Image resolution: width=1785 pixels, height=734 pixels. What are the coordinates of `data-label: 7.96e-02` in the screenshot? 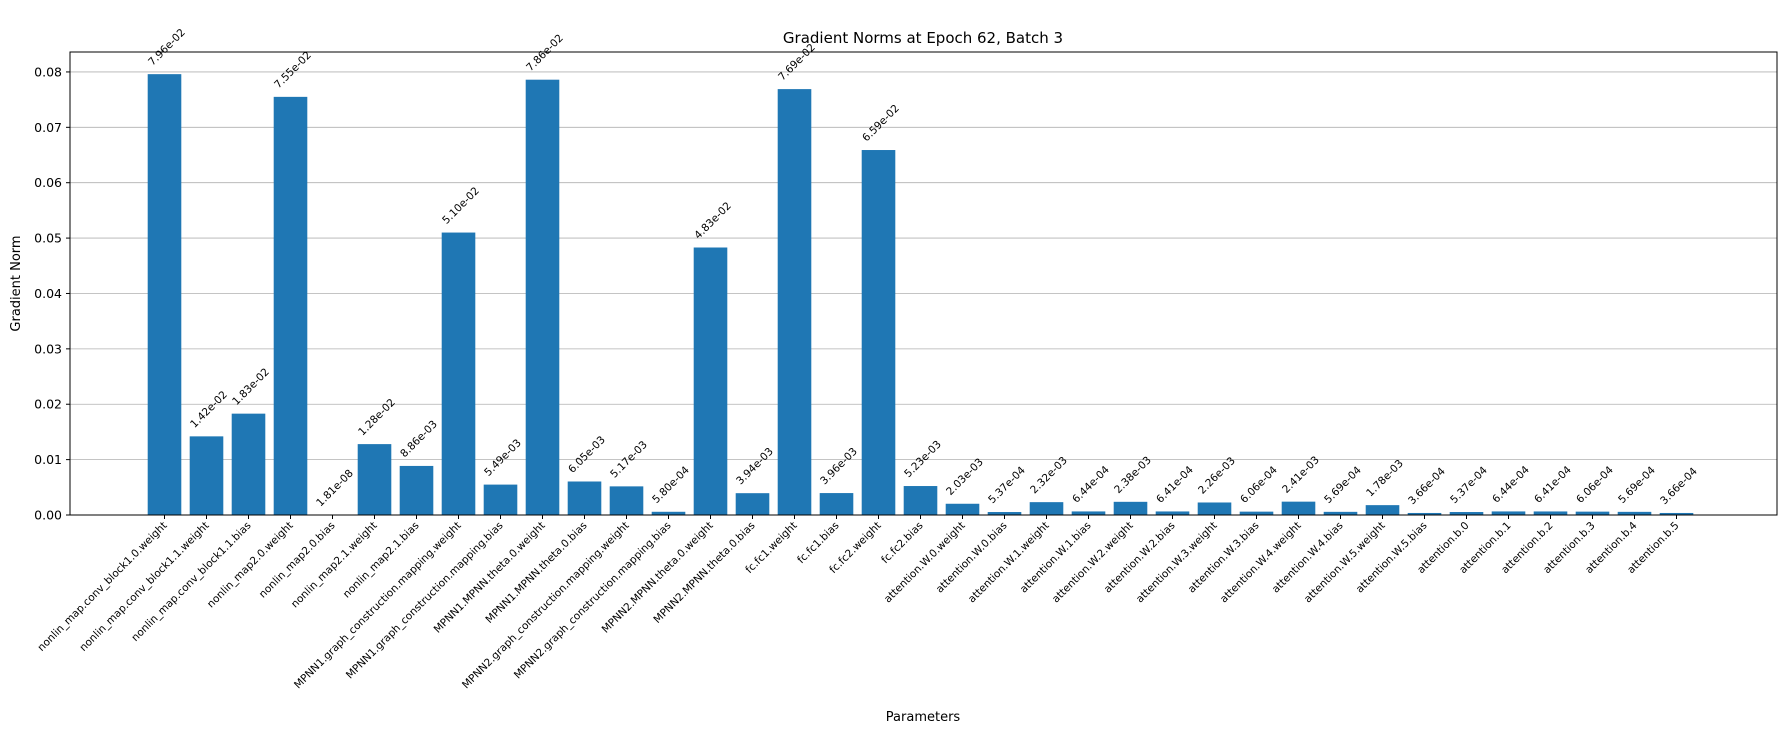 It's located at (167, 48).